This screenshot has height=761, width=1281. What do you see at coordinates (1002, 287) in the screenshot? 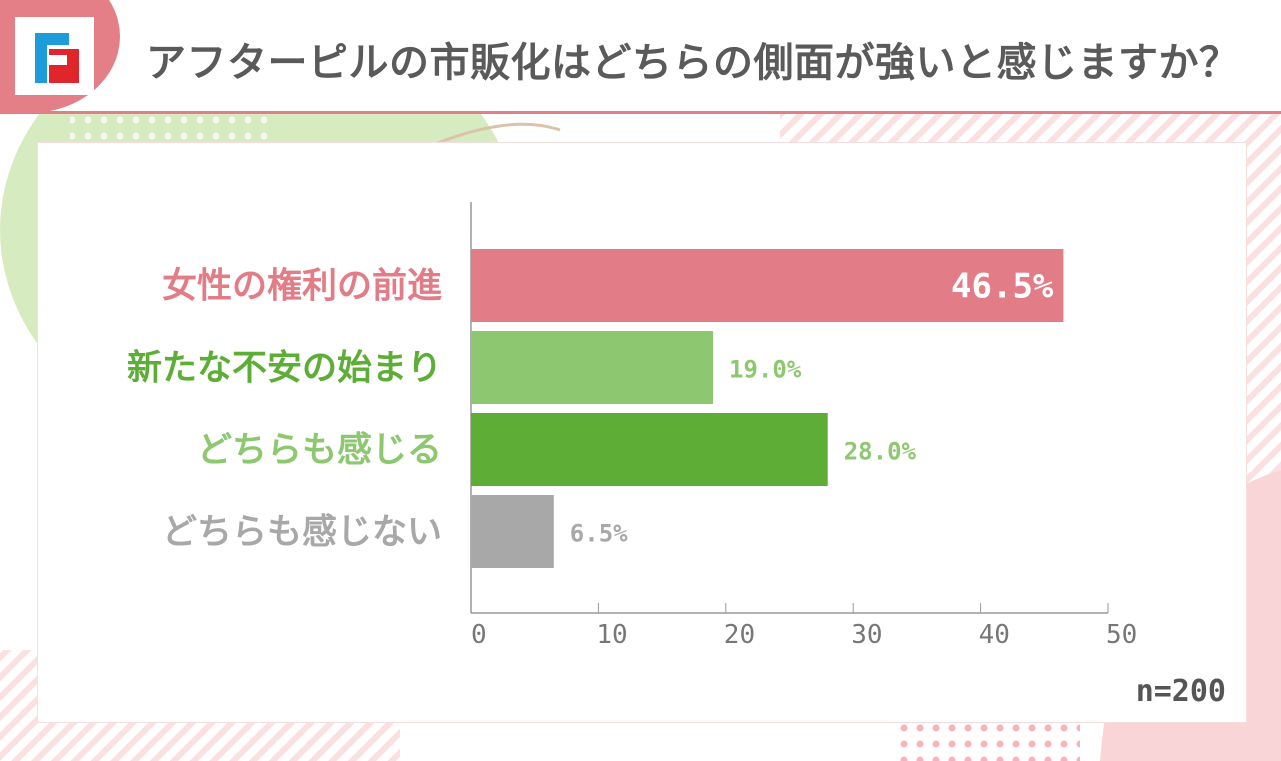
I see `data-label: 46.5%` at bounding box center [1002, 287].